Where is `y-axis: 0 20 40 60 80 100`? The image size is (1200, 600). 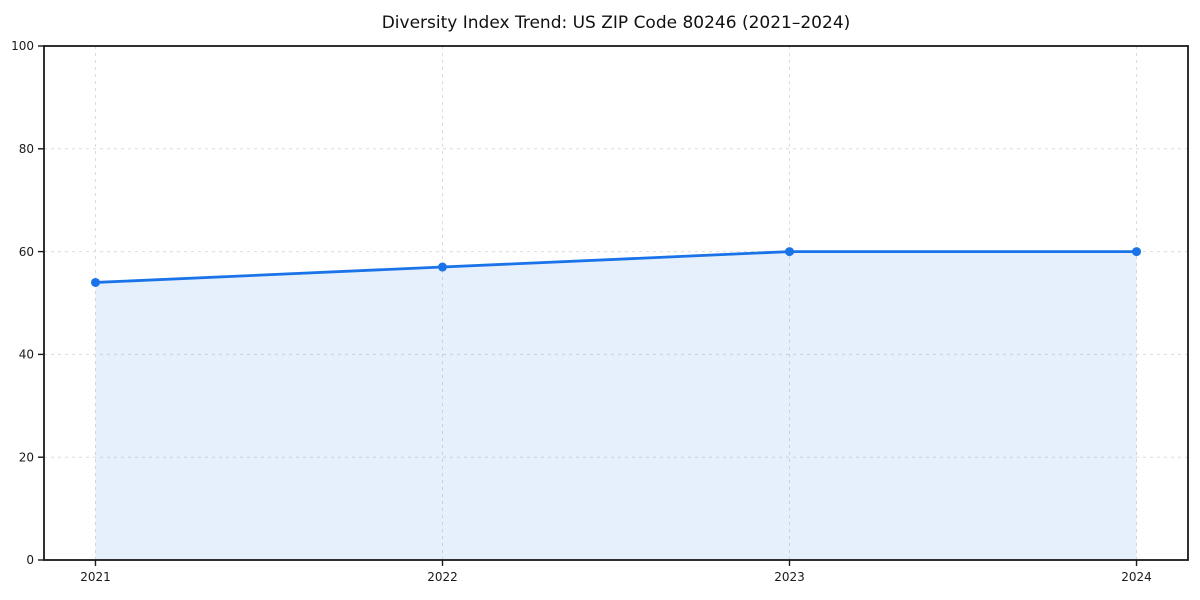
y-axis: 0 20 40 60 80 100 is located at coordinates (27, 303).